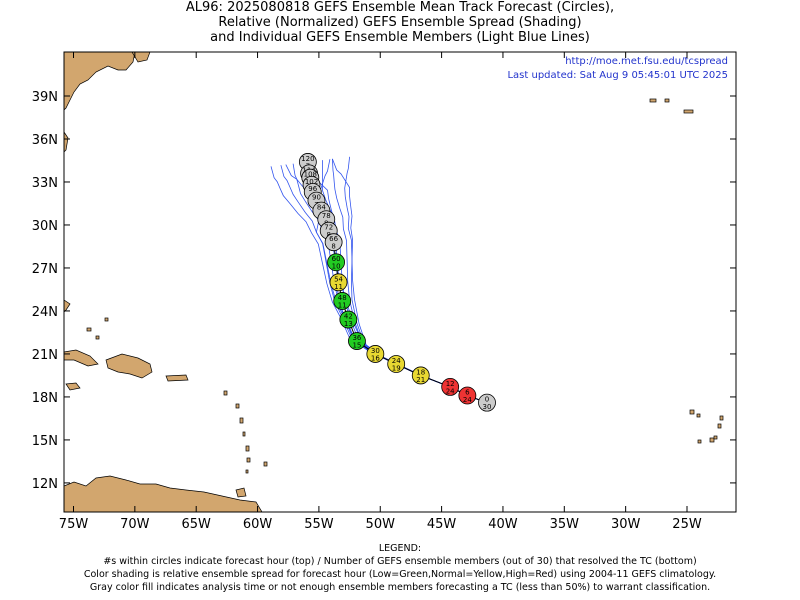 Image resolution: width=800 pixels, height=600 pixels. What do you see at coordinates (687, 524) in the screenshot?
I see `lon-label: 25W` at bounding box center [687, 524].